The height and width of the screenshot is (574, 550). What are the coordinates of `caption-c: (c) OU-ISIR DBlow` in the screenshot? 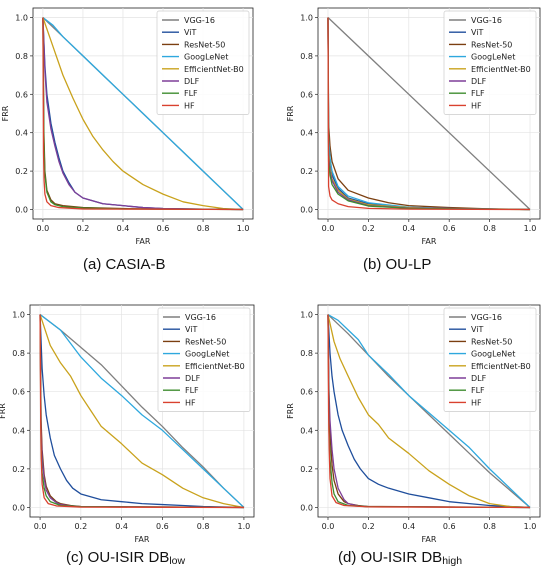 It's located at (125, 558).